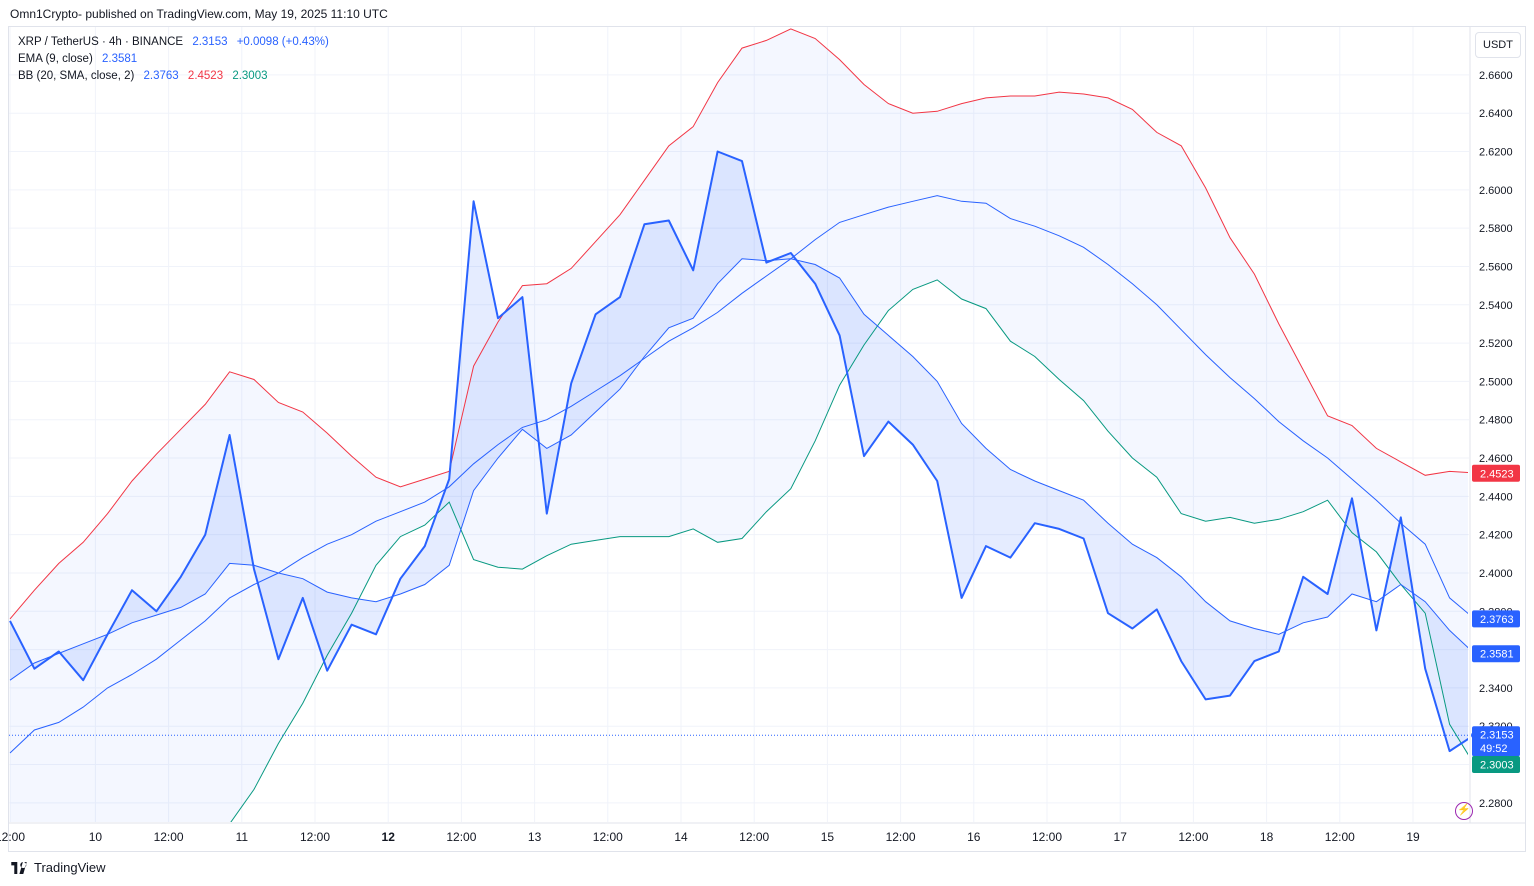 This screenshot has height=886, width=1534. Describe the element at coordinates (389, 837) in the screenshot. I see `x-tick-label: 12` at that location.